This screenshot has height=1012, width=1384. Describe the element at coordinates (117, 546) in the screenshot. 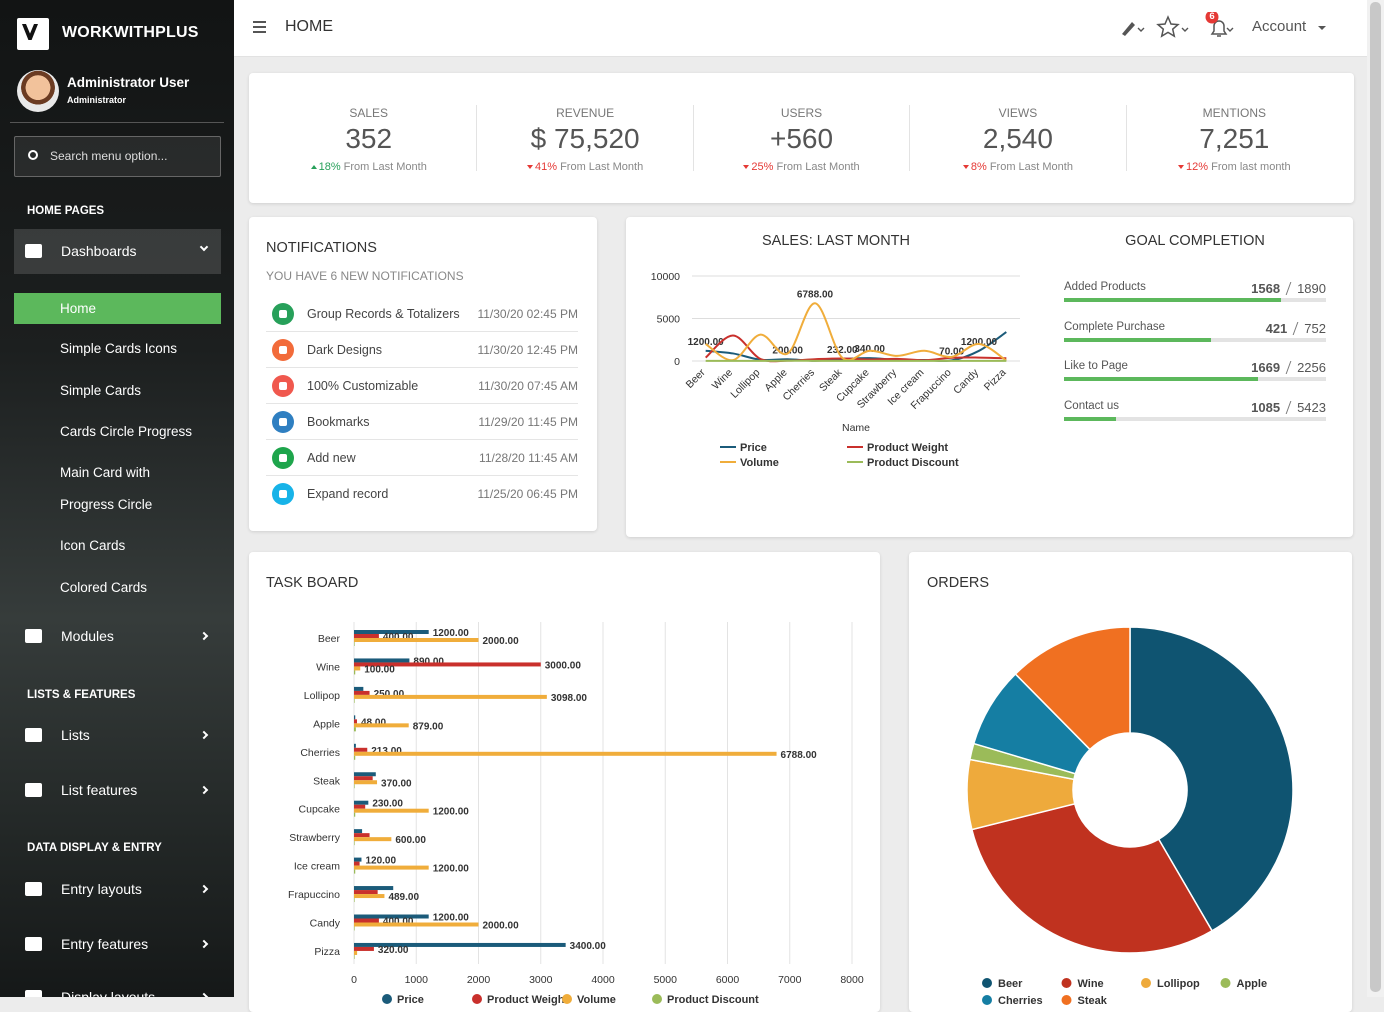

I see `submenu-item: Icon Cards` at that location.